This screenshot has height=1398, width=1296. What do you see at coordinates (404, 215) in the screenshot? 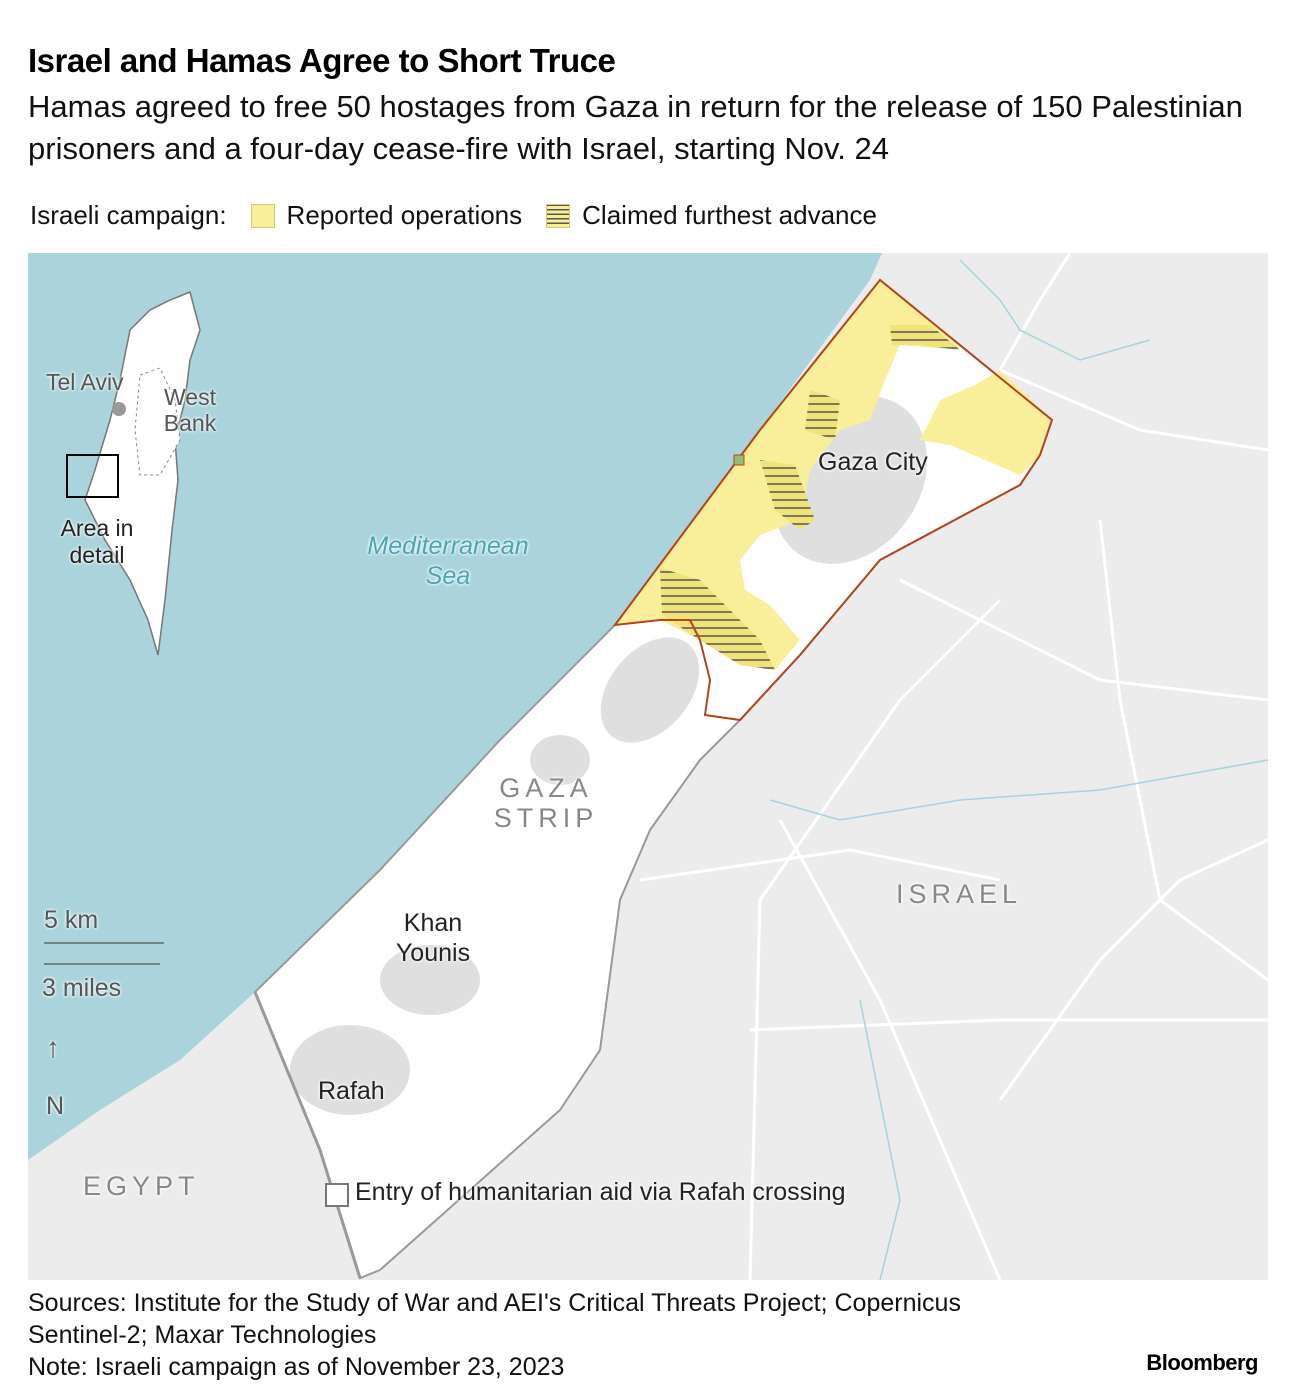
I see `legend-label-reported: Reported operations` at bounding box center [404, 215].